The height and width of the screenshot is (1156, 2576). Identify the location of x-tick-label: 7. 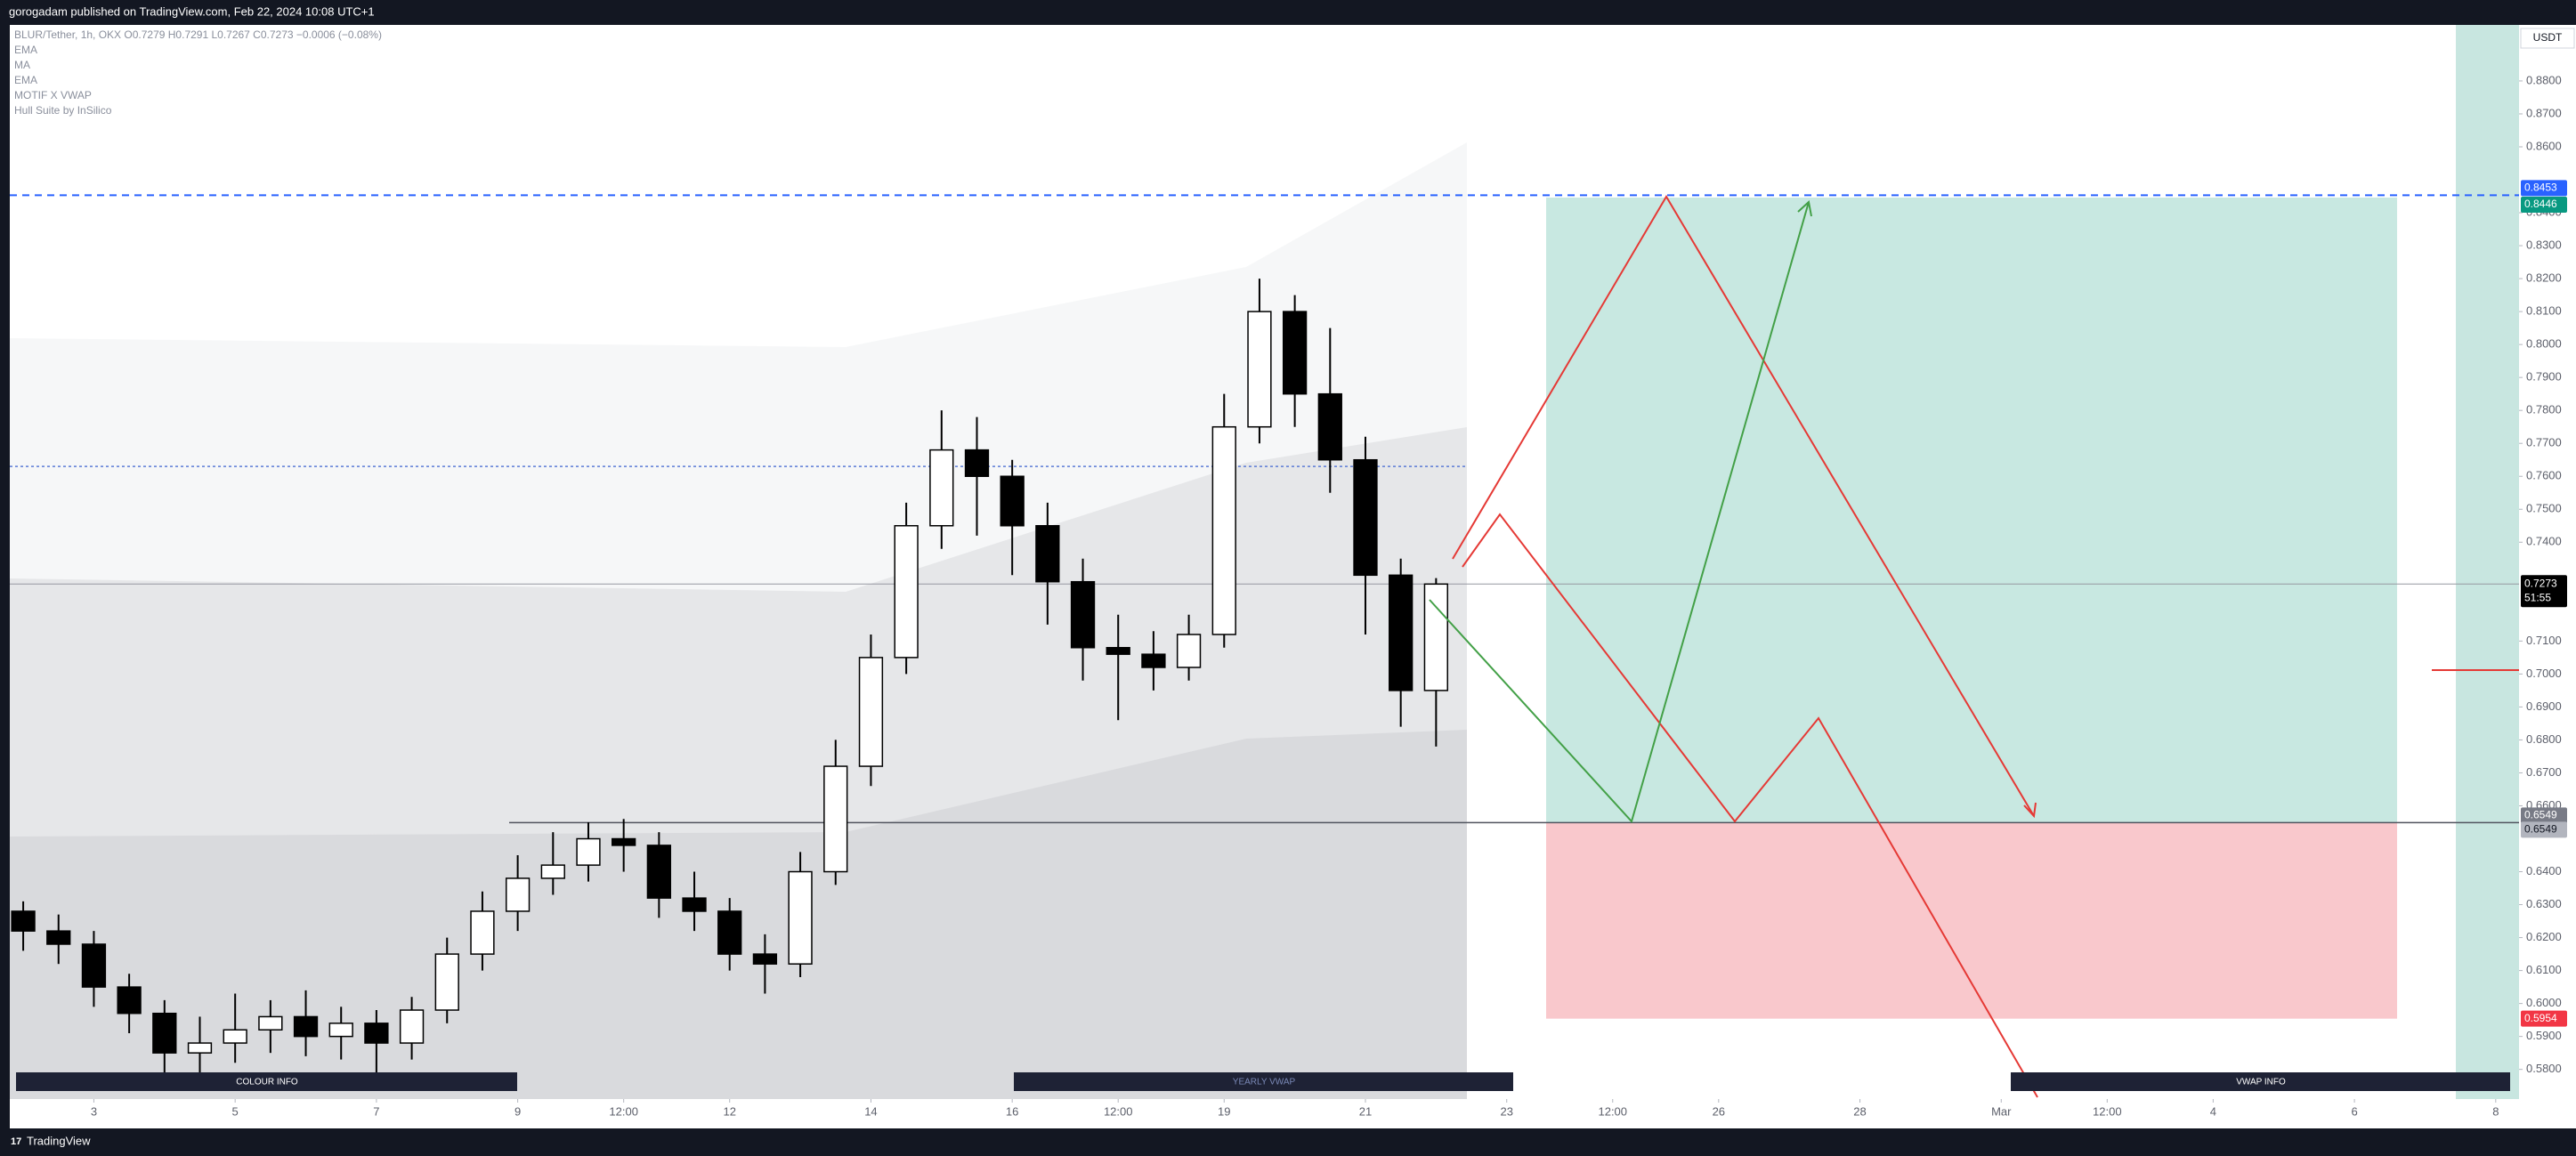
(376, 1111).